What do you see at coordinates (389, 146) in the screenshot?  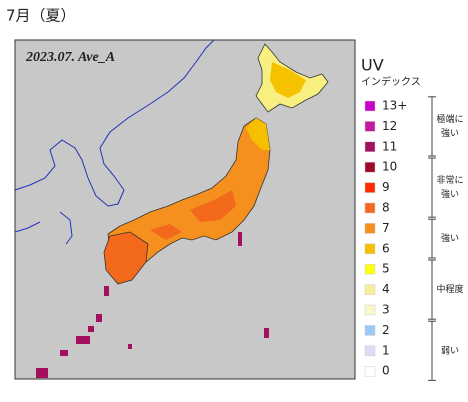 I see `legend-label: 11` at bounding box center [389, 146].